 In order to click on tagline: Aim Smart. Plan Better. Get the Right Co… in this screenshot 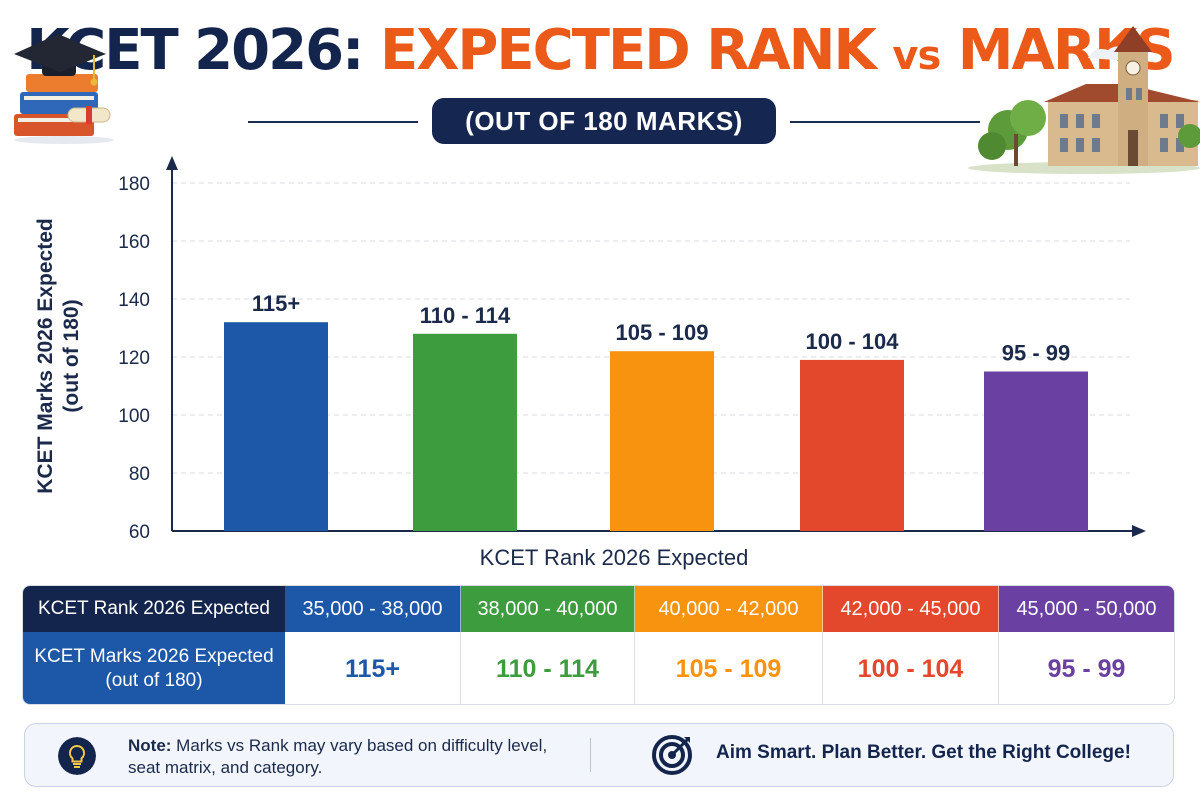, I will do `click(923, 752)`.